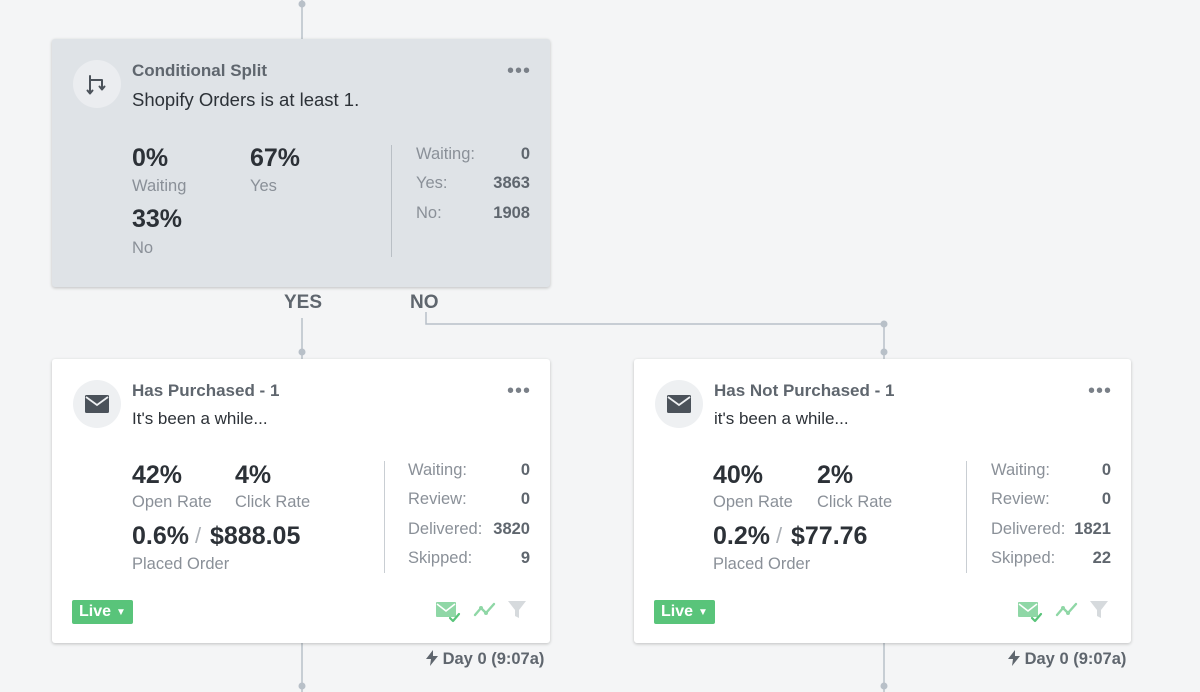  What do you see at coordinates (253, 475) in the screenshot?
I see `click-rate-value: 4%` at bounding box center [253, 475].